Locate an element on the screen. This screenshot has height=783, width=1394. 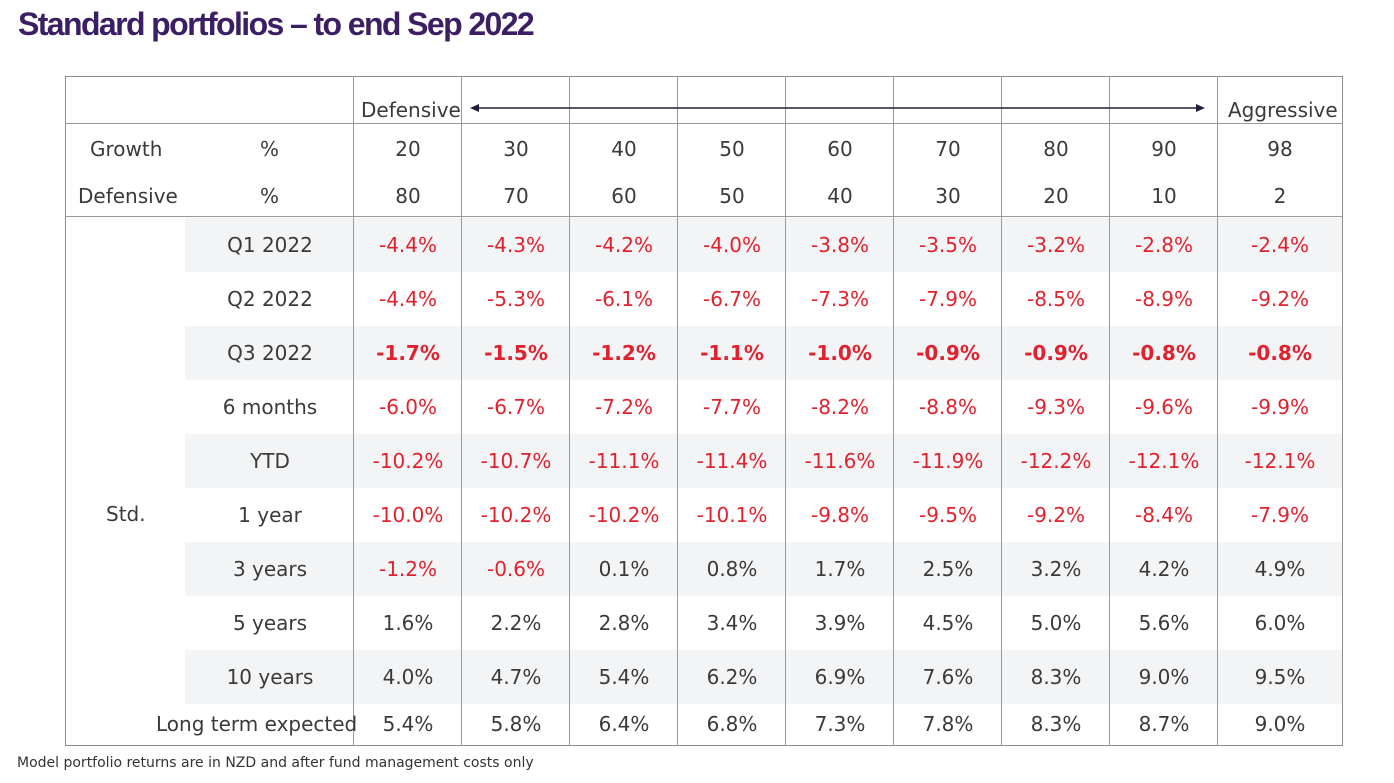
return-value: 4.5% is located at coordinates (948, 623).